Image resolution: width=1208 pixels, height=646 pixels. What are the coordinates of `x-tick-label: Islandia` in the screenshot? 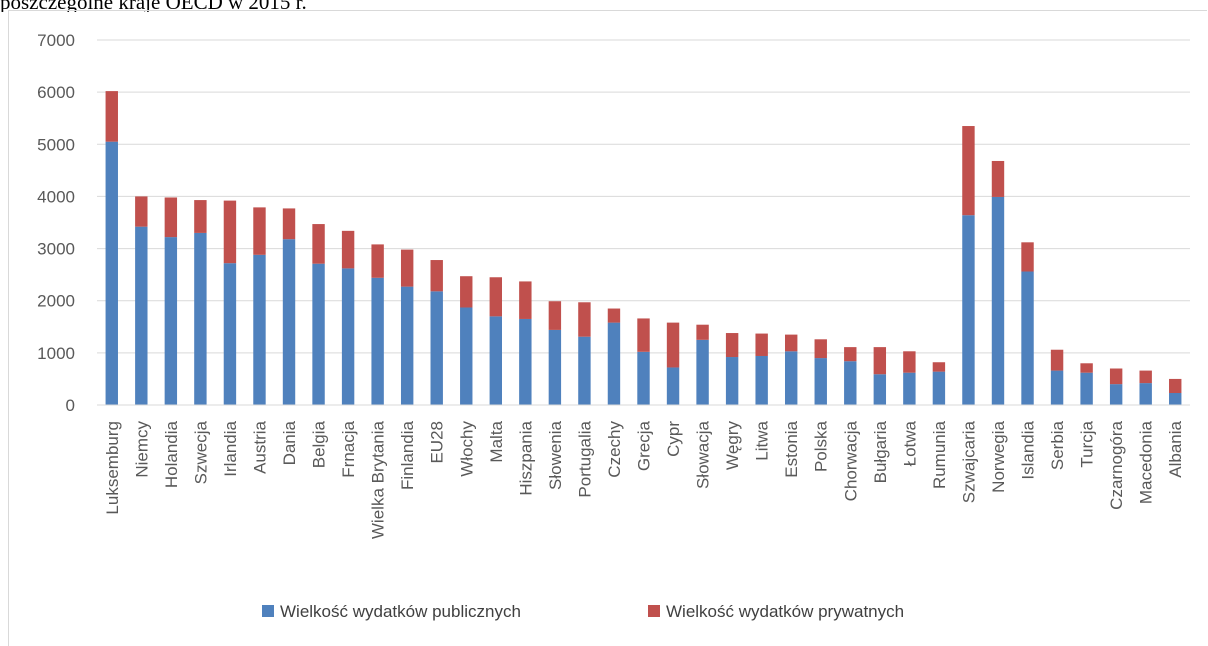 It's located at (1028, 449).